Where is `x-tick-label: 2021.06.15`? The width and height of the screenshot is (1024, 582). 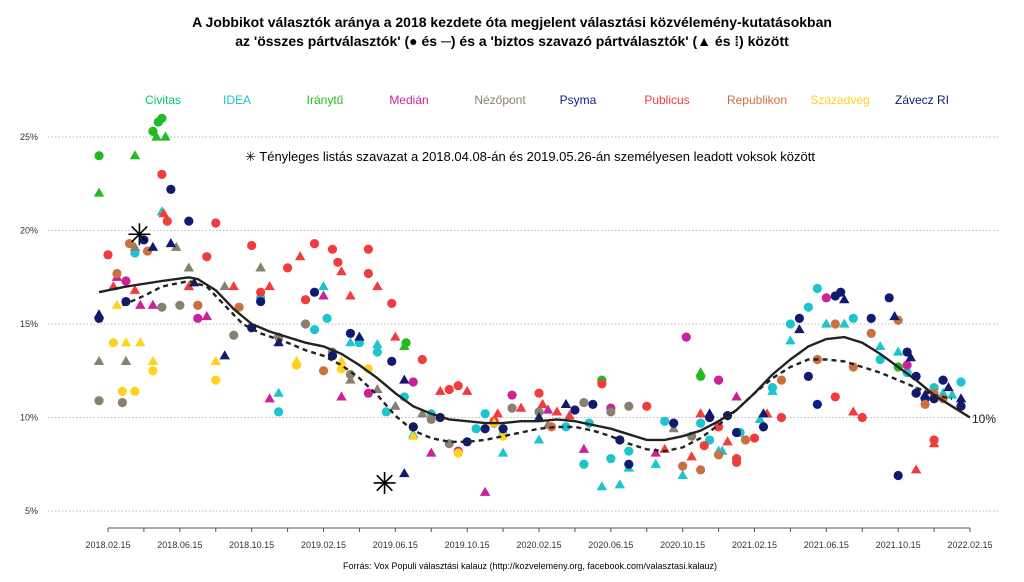 x-tick-label: 2021.06.15 is located at coordinates (826, 545).